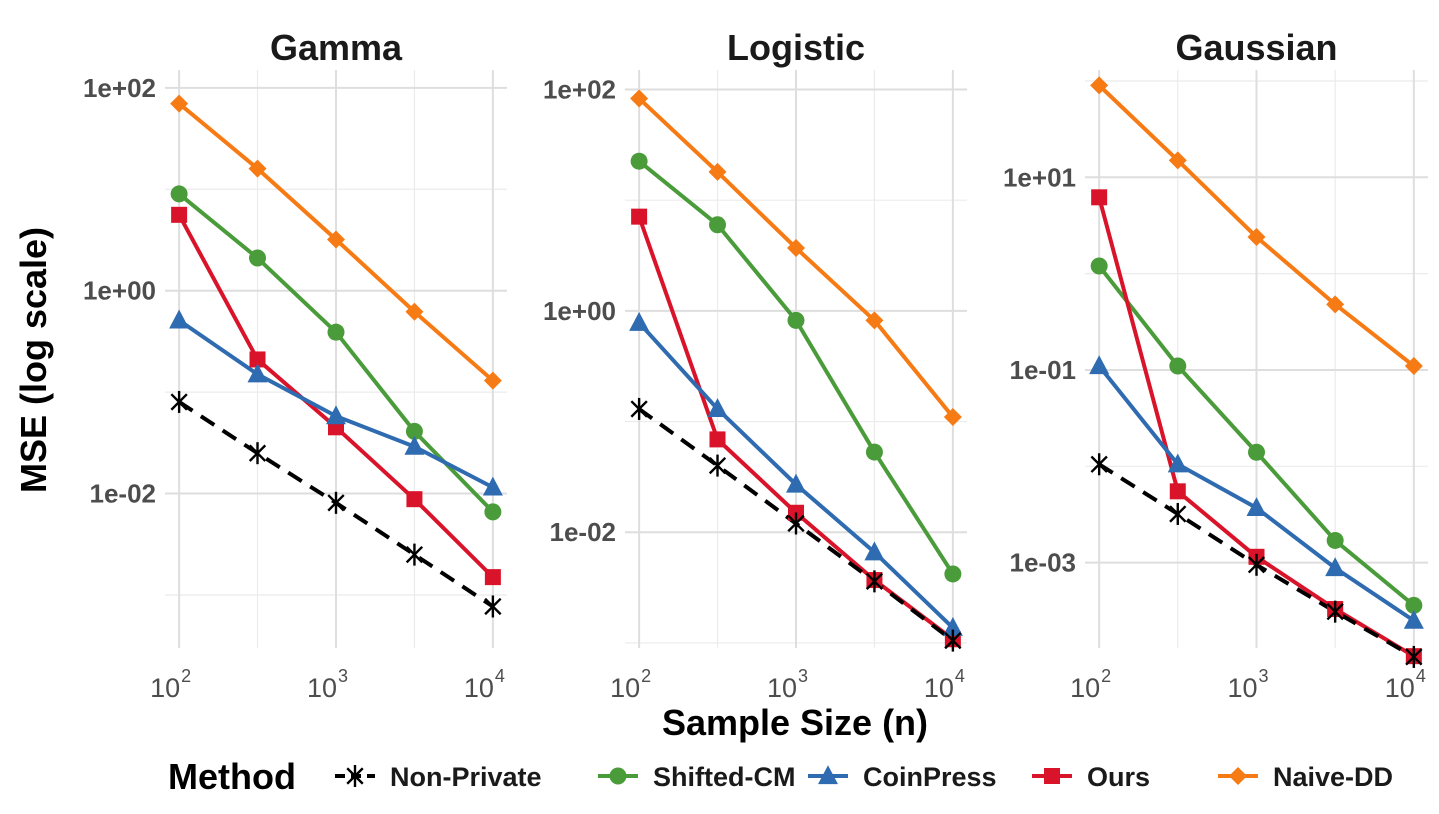 The image size is (1439, 814). I want to click on legend-item-non-private: Non-Private, so click(438, 777).